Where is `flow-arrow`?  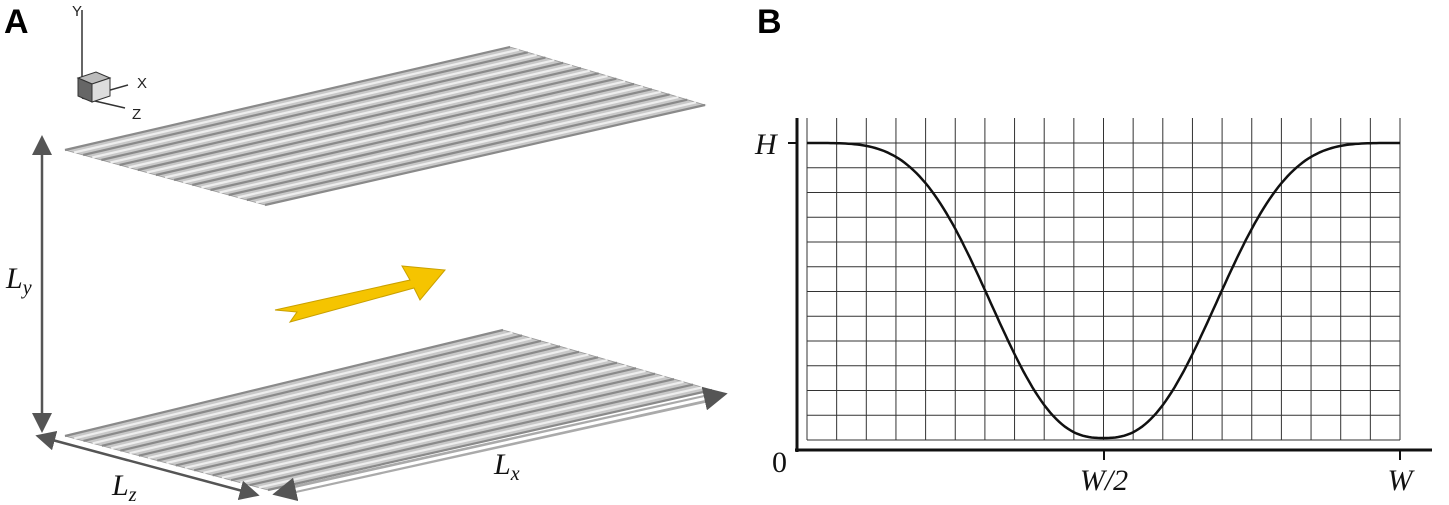
flow-arrow is located at coordinates (360, 294).